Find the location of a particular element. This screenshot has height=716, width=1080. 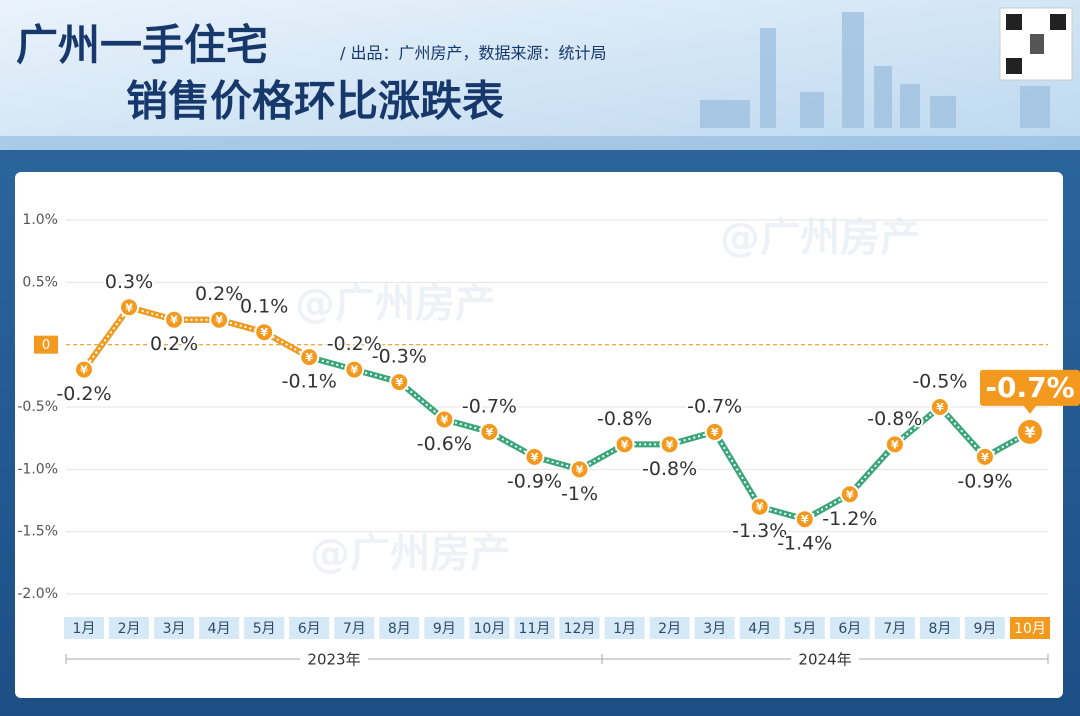

group-label: 2023年 is located at coordinates (333, 660).